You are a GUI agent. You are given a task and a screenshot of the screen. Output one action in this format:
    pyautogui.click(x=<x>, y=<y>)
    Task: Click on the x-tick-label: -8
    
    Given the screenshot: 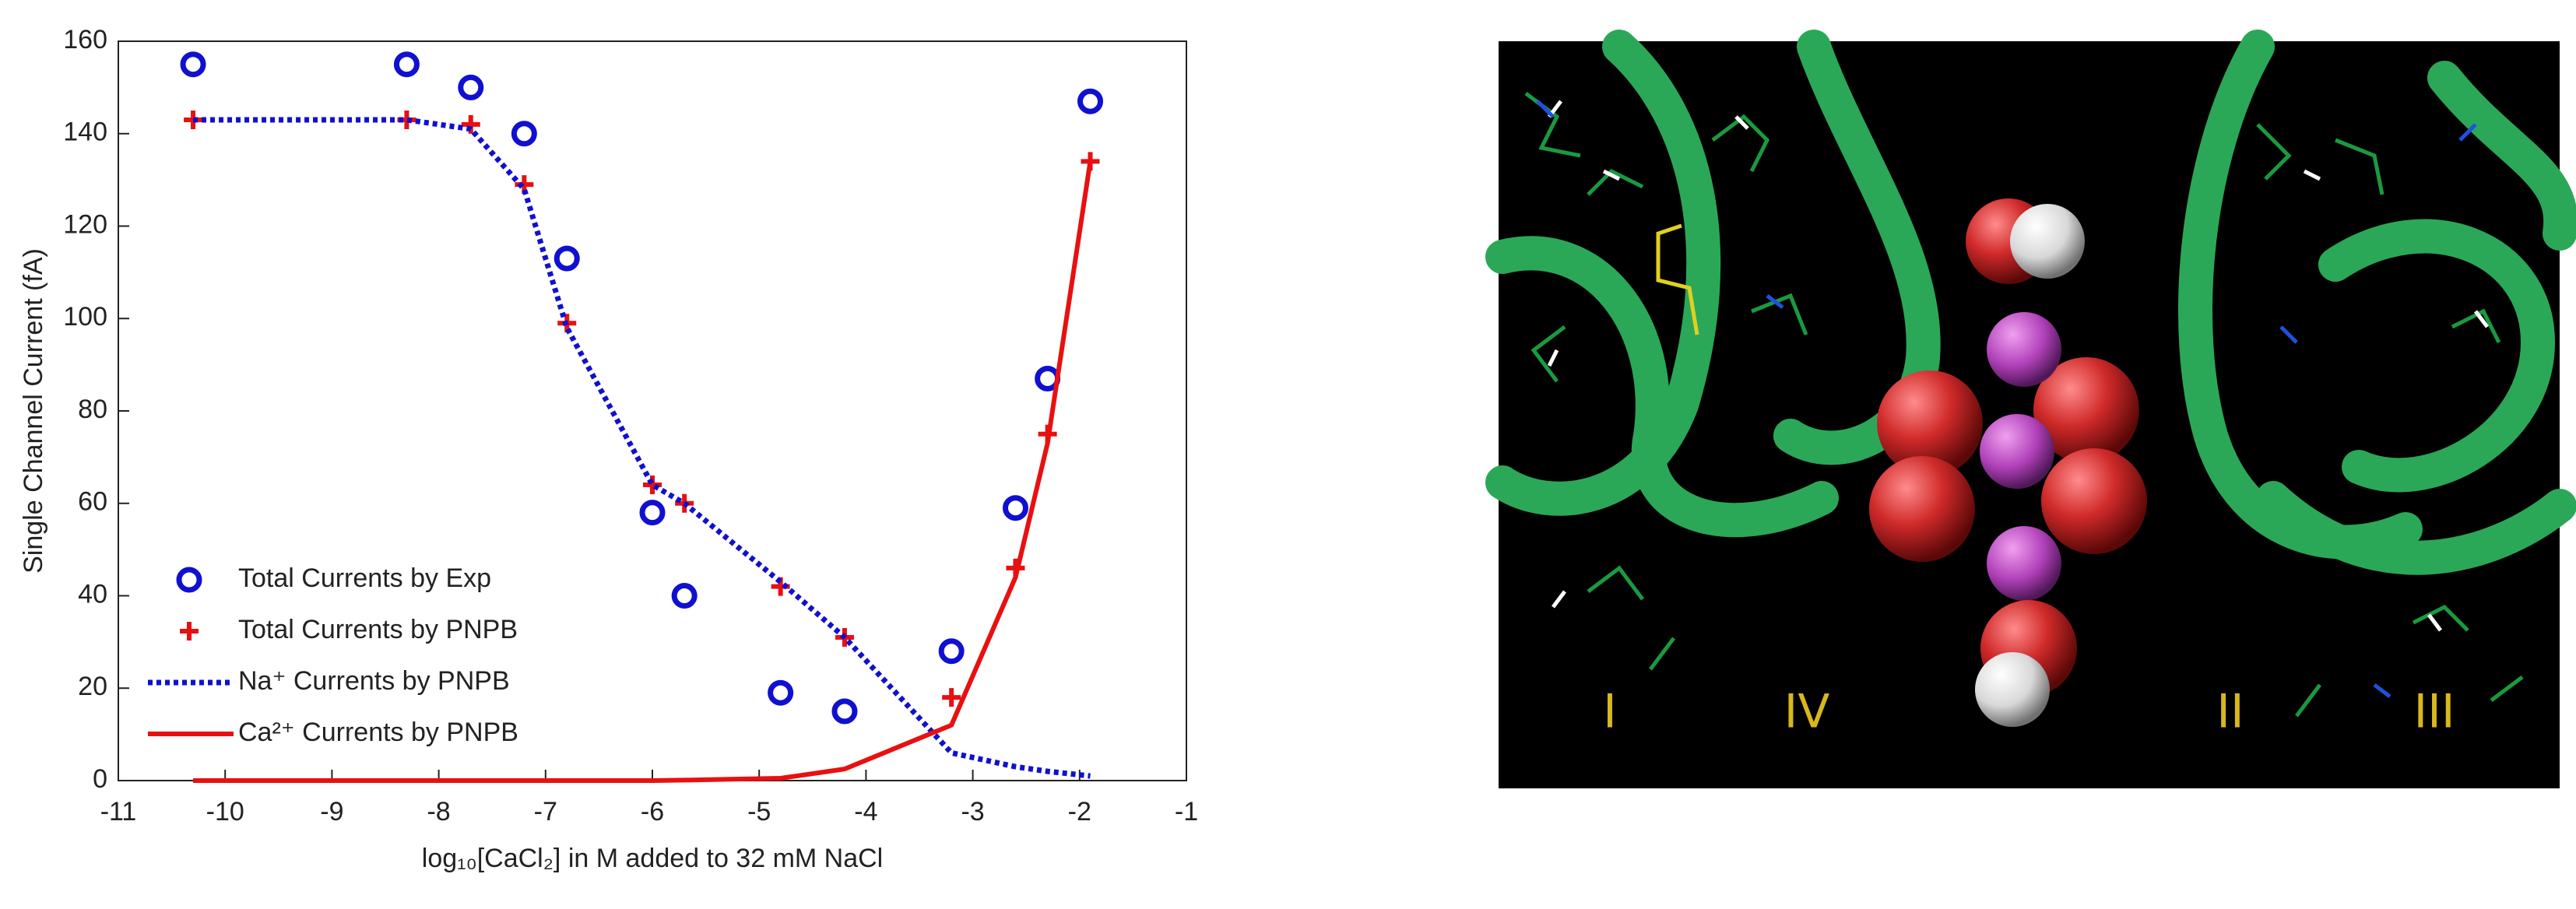 What is the action you would take?
    pyautogui.click(x=439, y=812)
    